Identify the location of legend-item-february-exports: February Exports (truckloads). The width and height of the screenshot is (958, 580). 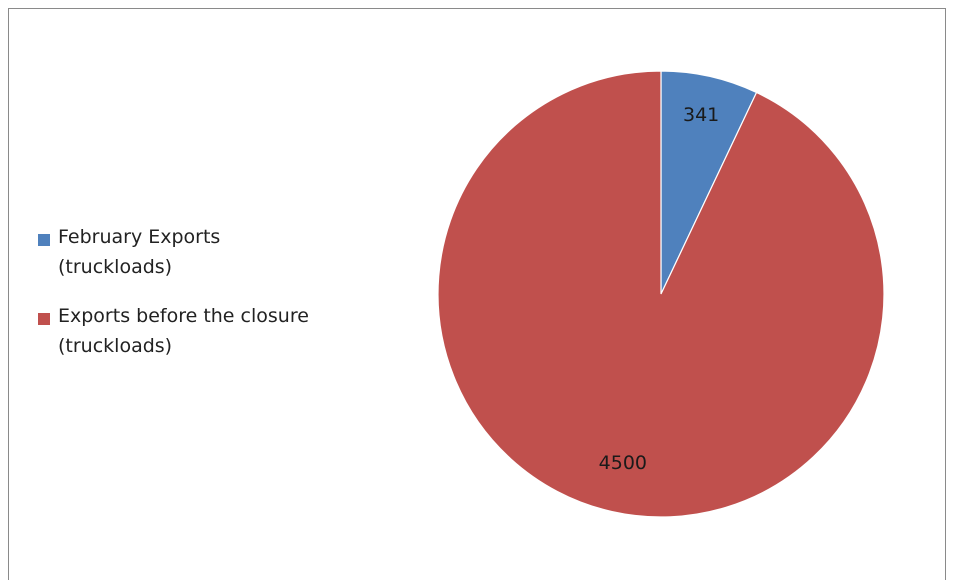
(208, 254).